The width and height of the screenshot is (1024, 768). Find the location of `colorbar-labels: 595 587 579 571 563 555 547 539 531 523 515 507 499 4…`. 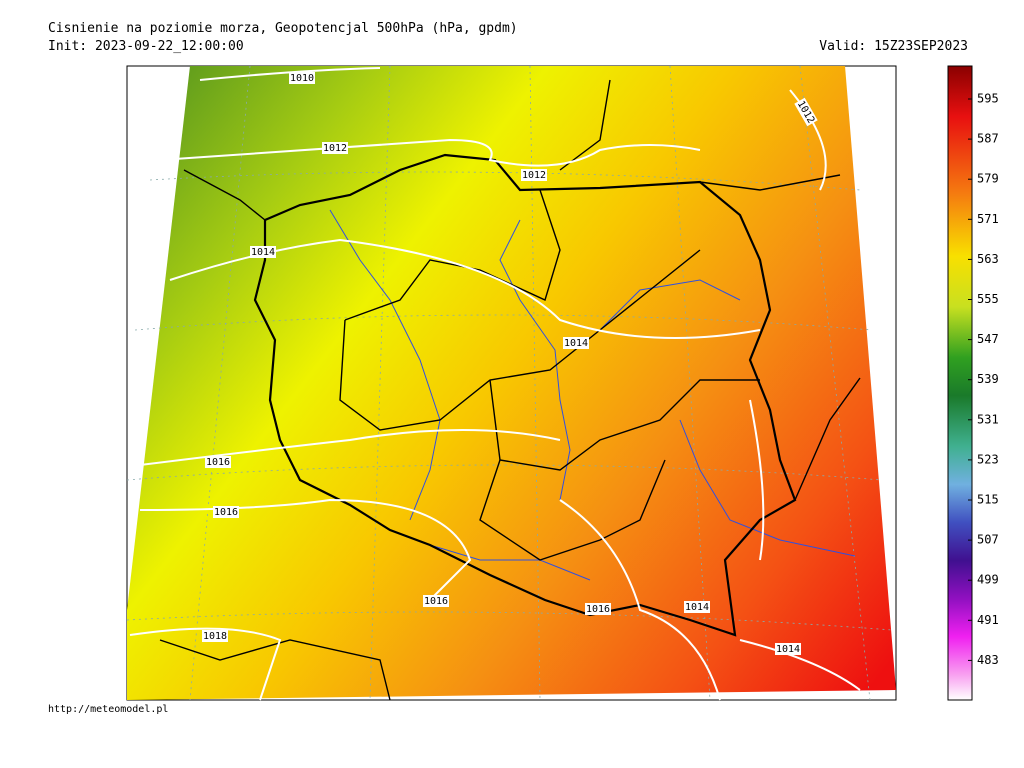

colorbar-labels: 595 587 579 571 563 555 547 539 531 523 515 507 499 4… is located at coordinates (983, 379).